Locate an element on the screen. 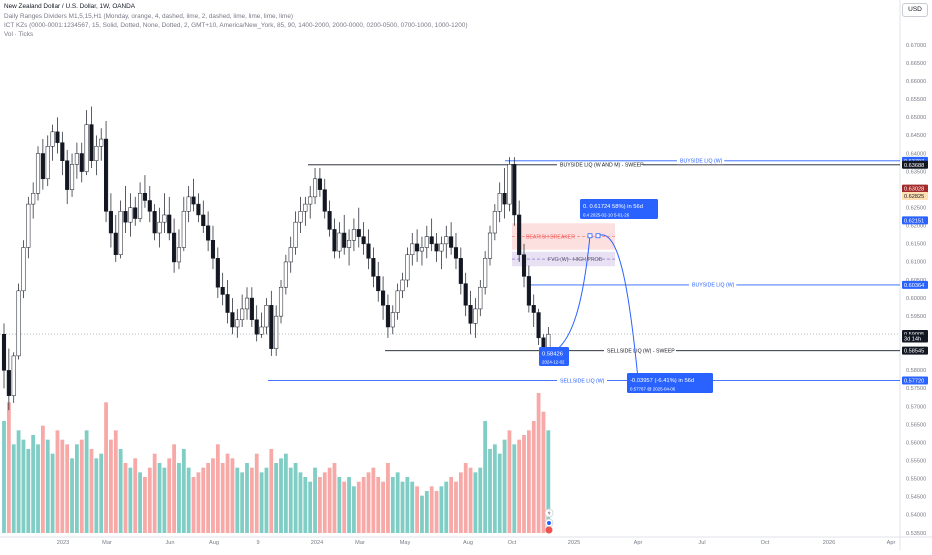  buyside-w-level-label-bg is located at coordinates (713, 285).